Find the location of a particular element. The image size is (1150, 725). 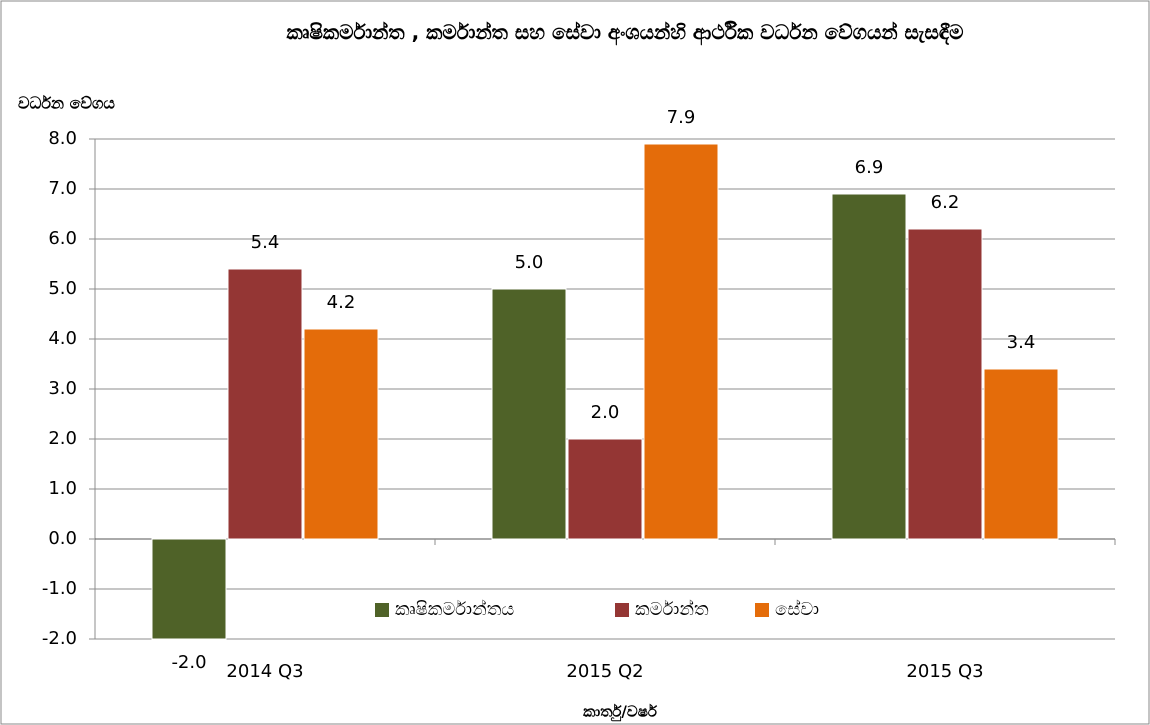

y-tick-label: 4.0 is located at coordinates (62, 338).